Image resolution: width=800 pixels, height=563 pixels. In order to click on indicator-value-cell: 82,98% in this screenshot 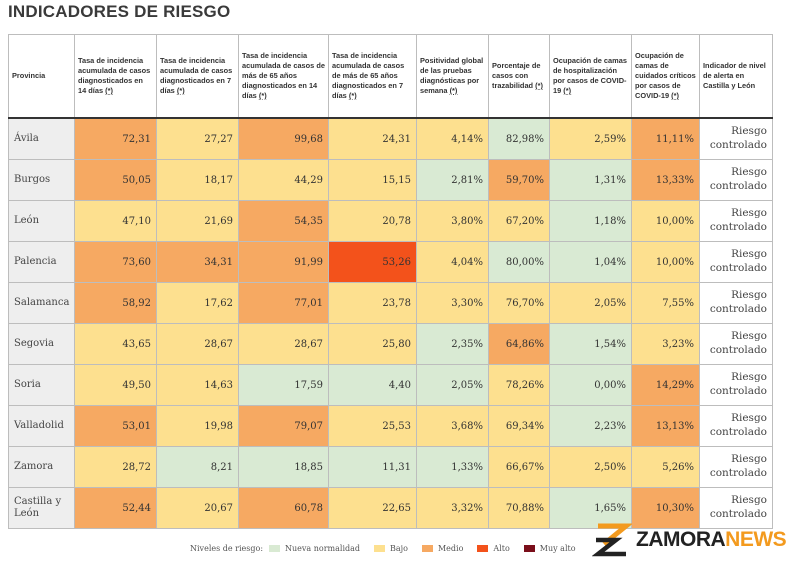, I will do `click(519, 138)`.